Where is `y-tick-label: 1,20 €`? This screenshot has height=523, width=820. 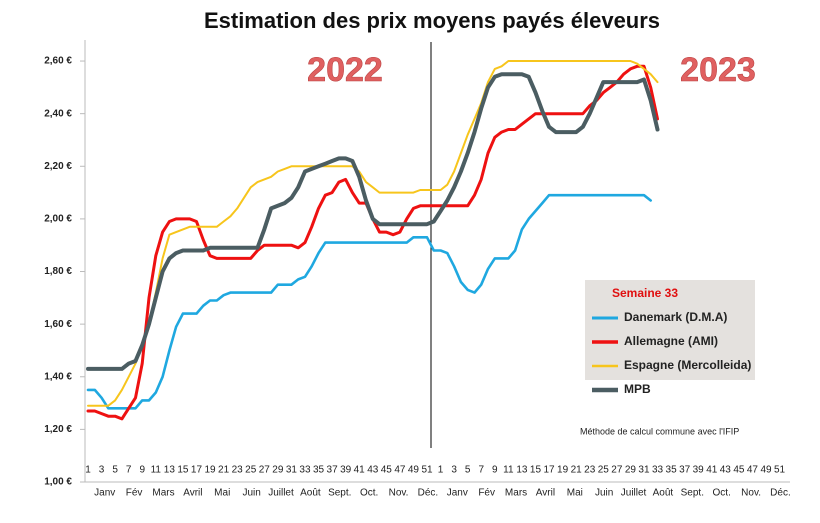
y-tick-label: 1,20 € is located at coordinates (58, 429).